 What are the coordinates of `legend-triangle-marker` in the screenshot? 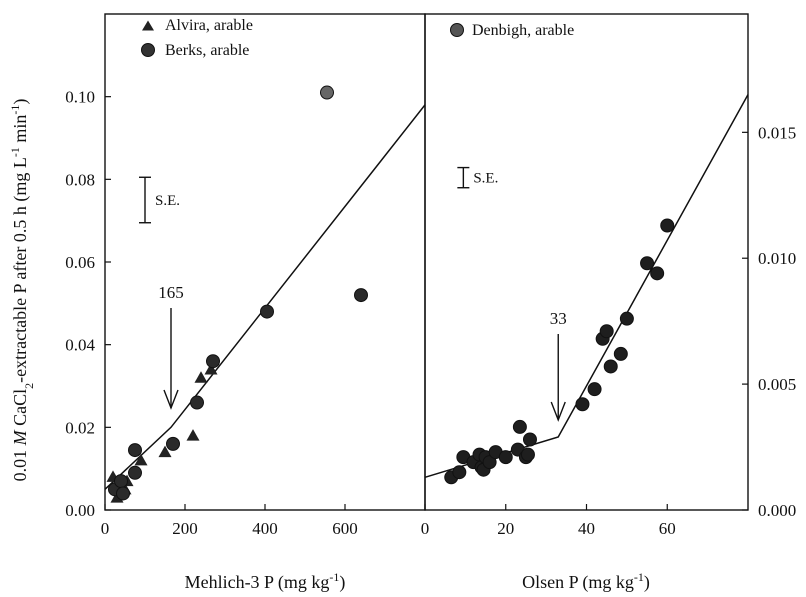 It's located at (148, 25).